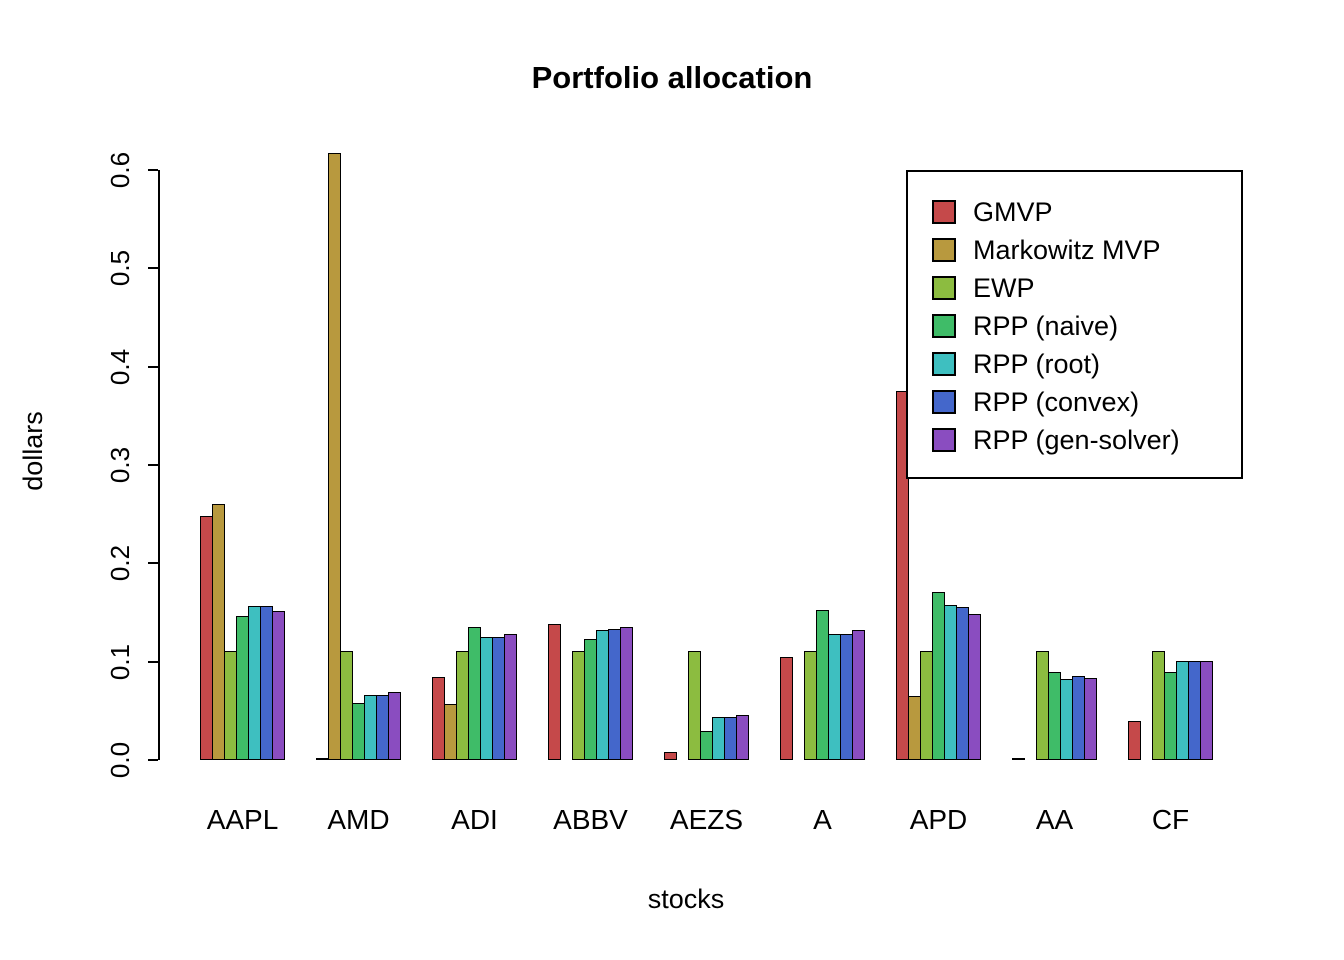 The image size is (1344, 960). What do you see at coordinates (1013, 211) in the screenshot?
I see `legend-label: GMVP` at bounding box center [1013, 211].